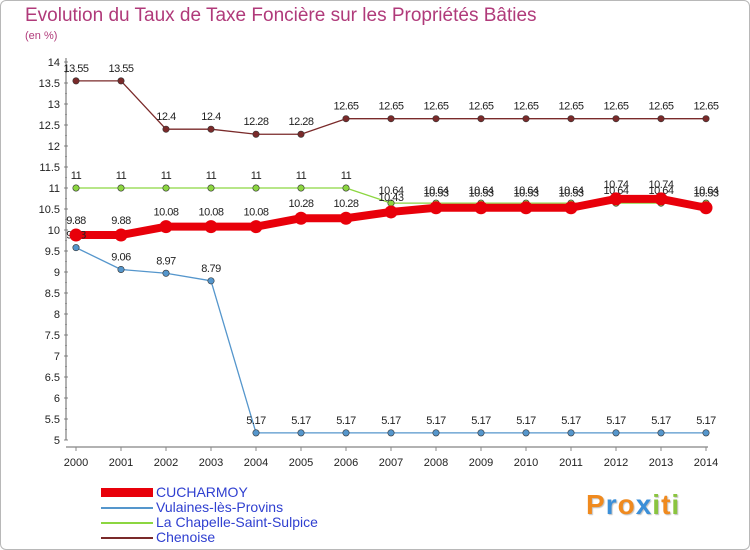 This screenshot has height=550, width=750. I want to click on y-tick-label: 11.5, so click(49, 168).